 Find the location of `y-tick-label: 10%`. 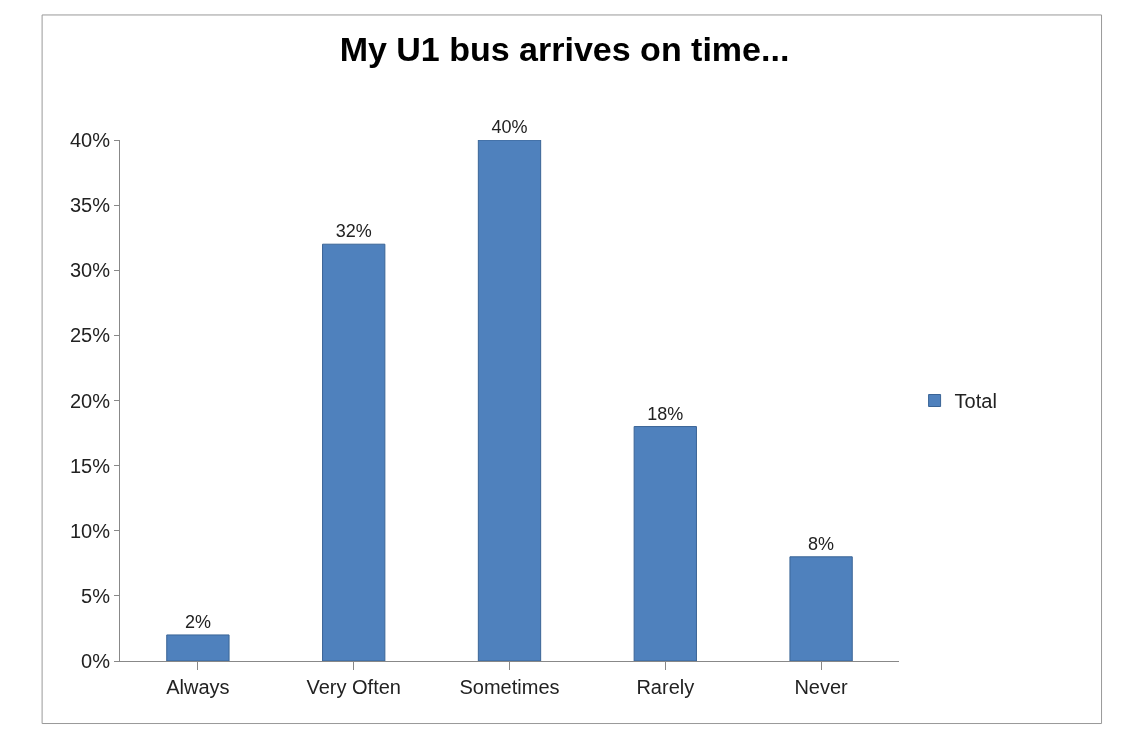

y-tick-label: 10% is located at coordinates (90, 530).